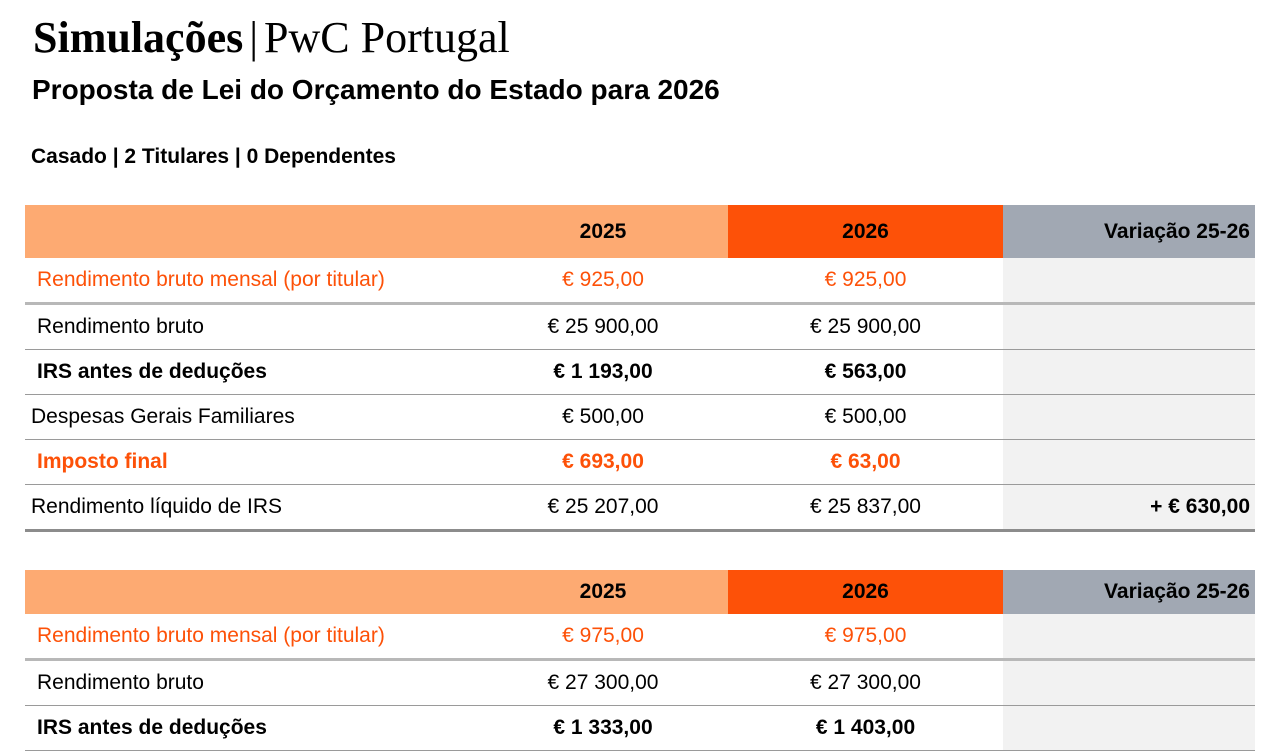 The width and height of the screenshot is (1280, 751). What do you see at coordinates (865, 372) in the screenshot?
I see `value-2026: € 563,00` at bounding box center [865, 372].